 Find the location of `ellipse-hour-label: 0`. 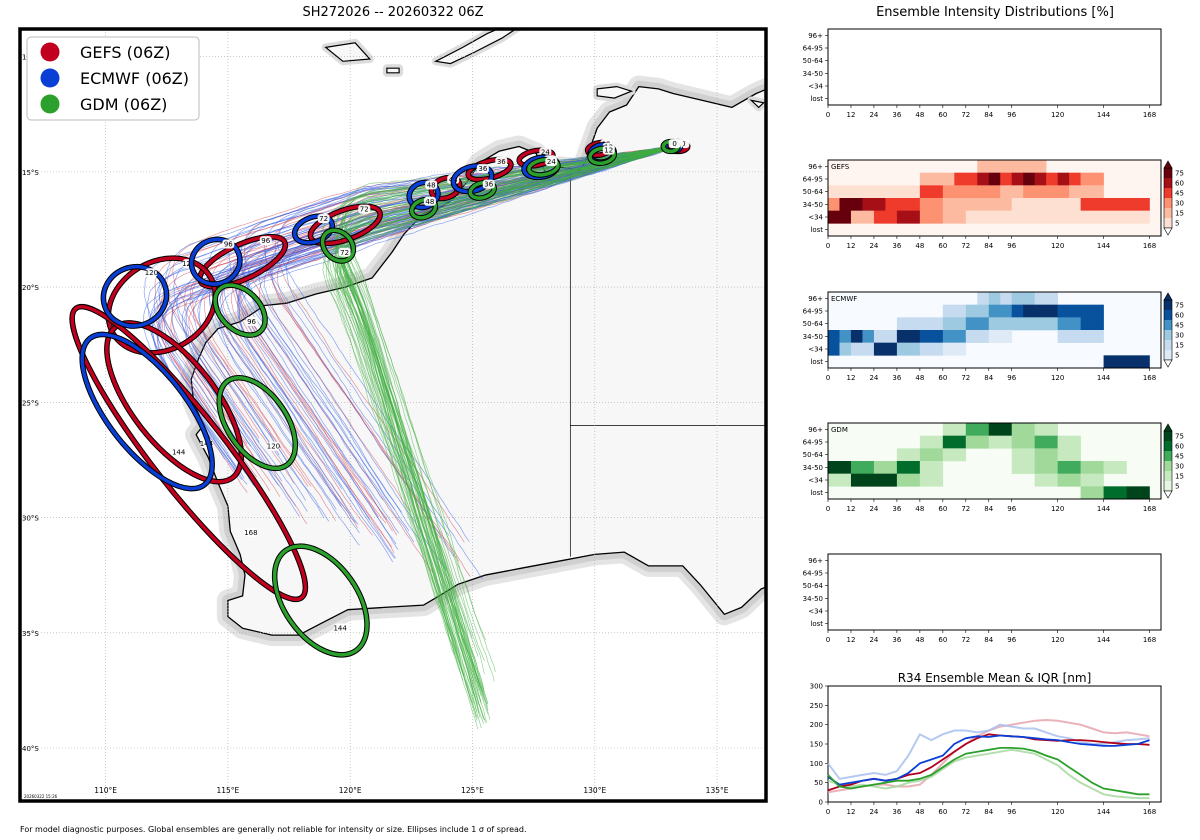

ellipse-hour-label: 0 is located at coordinates (674, 144).